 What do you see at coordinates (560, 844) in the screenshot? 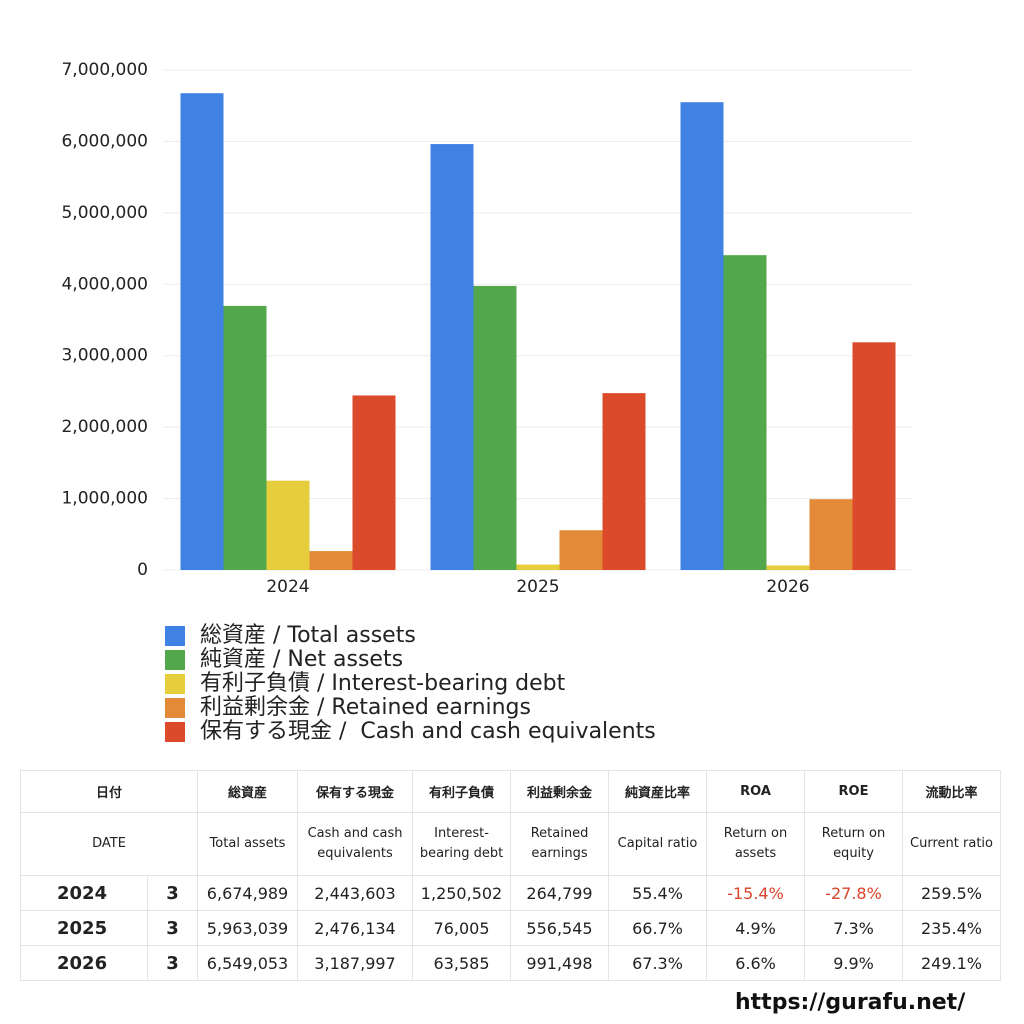
I see `table-cell: Retained earnings` at bounding box center [560, 844].